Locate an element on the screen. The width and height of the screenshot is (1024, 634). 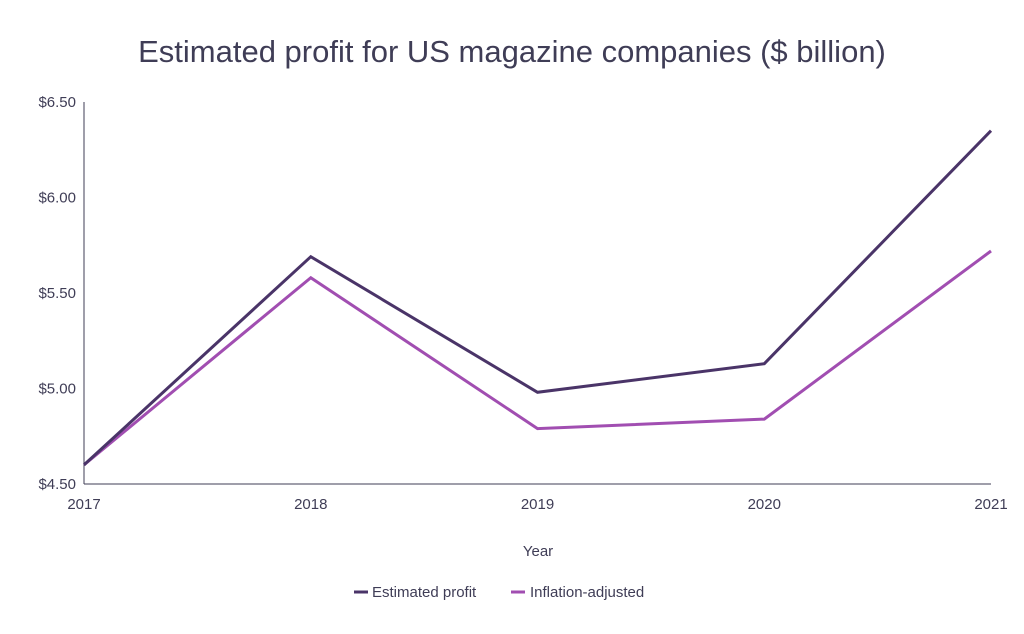
x-axis-ticks: 2017 2018 2019 2020 2021 is located at coordinates (537, 504).